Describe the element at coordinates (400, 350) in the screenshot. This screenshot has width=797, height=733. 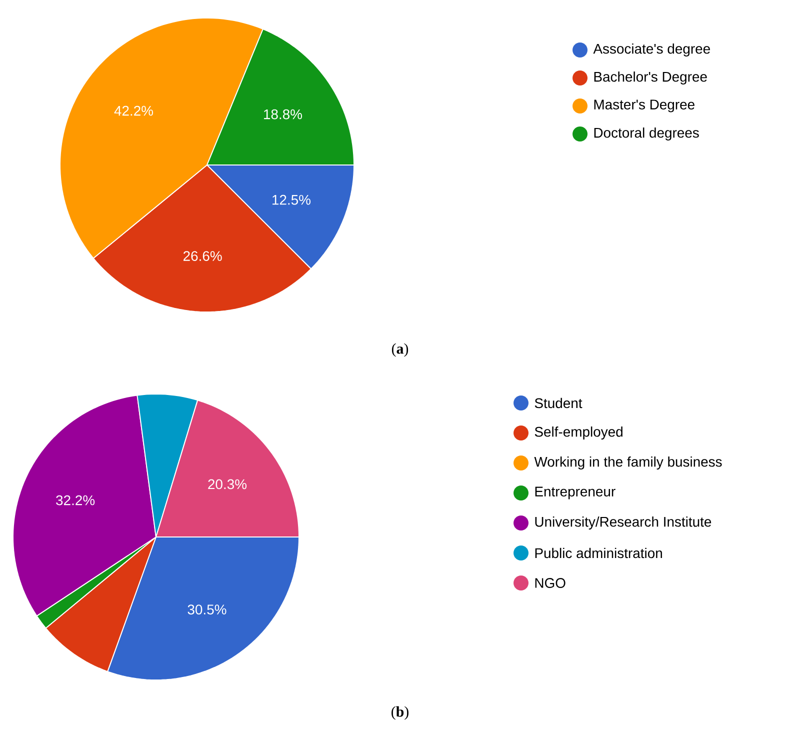
I see `text: (a)` at that location.